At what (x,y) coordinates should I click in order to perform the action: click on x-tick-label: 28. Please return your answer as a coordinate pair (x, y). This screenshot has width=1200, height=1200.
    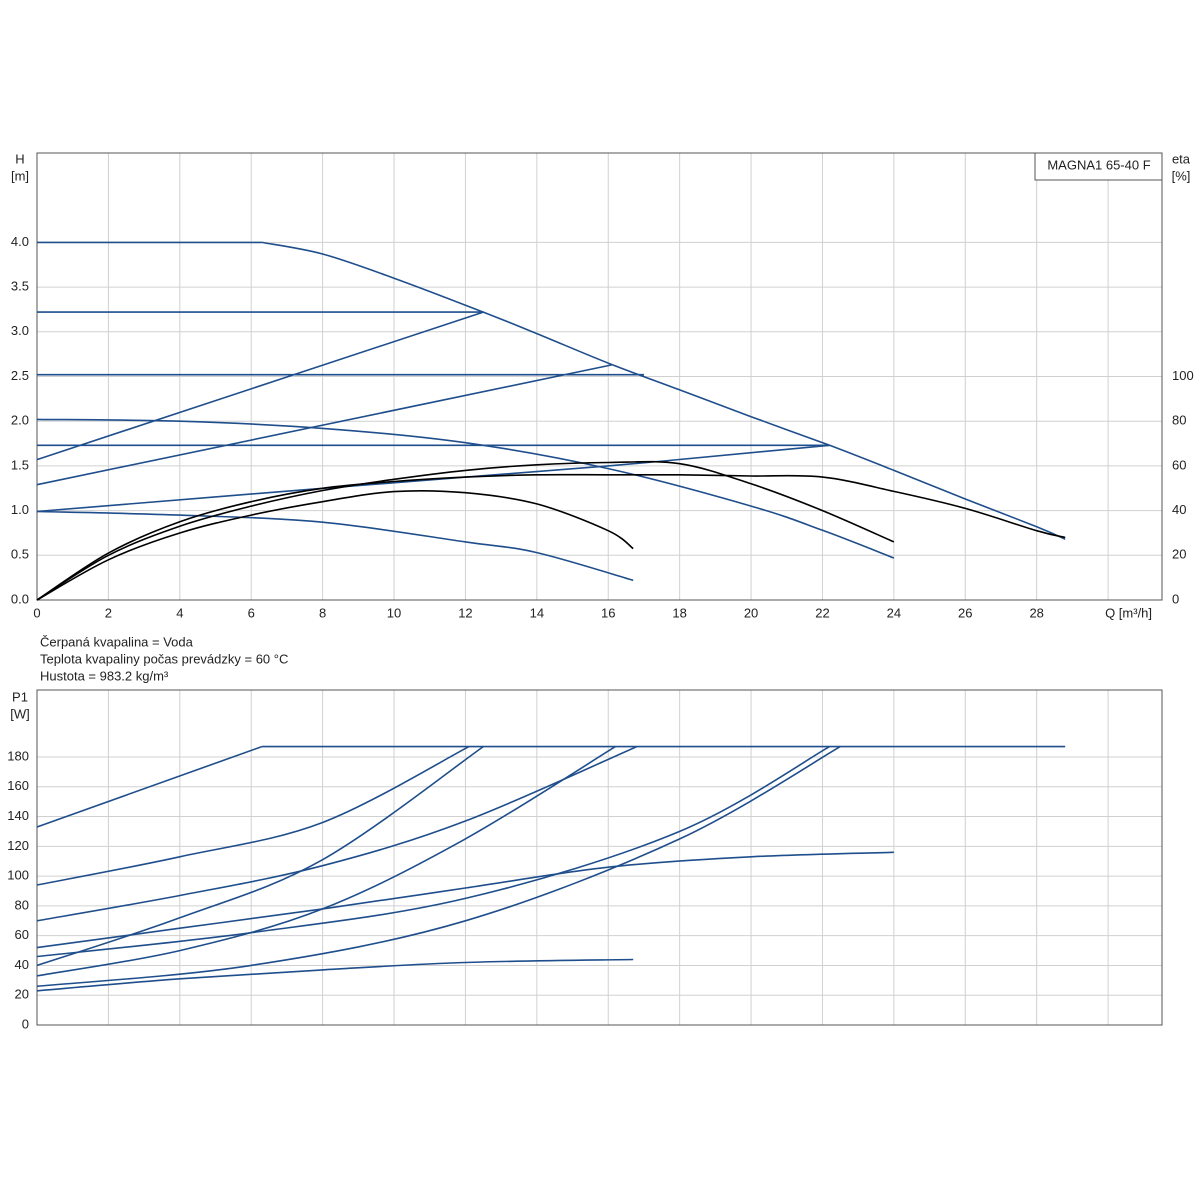
    Looking at the image, I should click on (1036, 612).